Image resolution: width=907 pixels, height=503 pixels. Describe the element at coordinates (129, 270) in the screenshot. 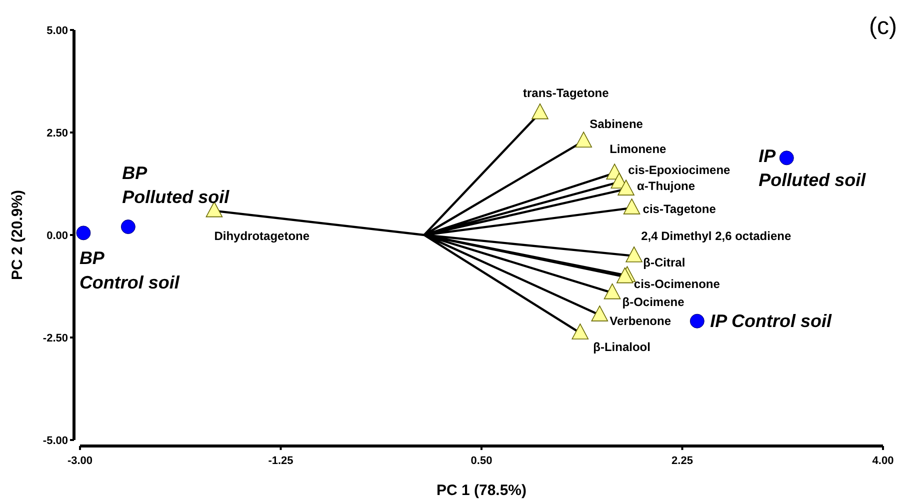

I see `annotation: BP Control soil` at that location.